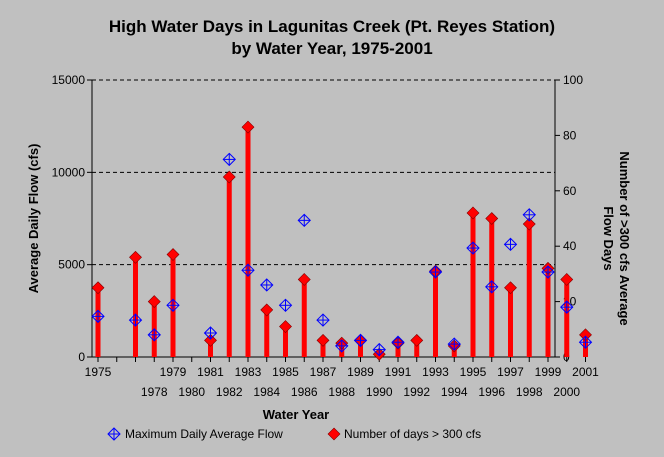 The image size is (664, 457). I want to click on x-tick-label: 1994, so click(454, 392).